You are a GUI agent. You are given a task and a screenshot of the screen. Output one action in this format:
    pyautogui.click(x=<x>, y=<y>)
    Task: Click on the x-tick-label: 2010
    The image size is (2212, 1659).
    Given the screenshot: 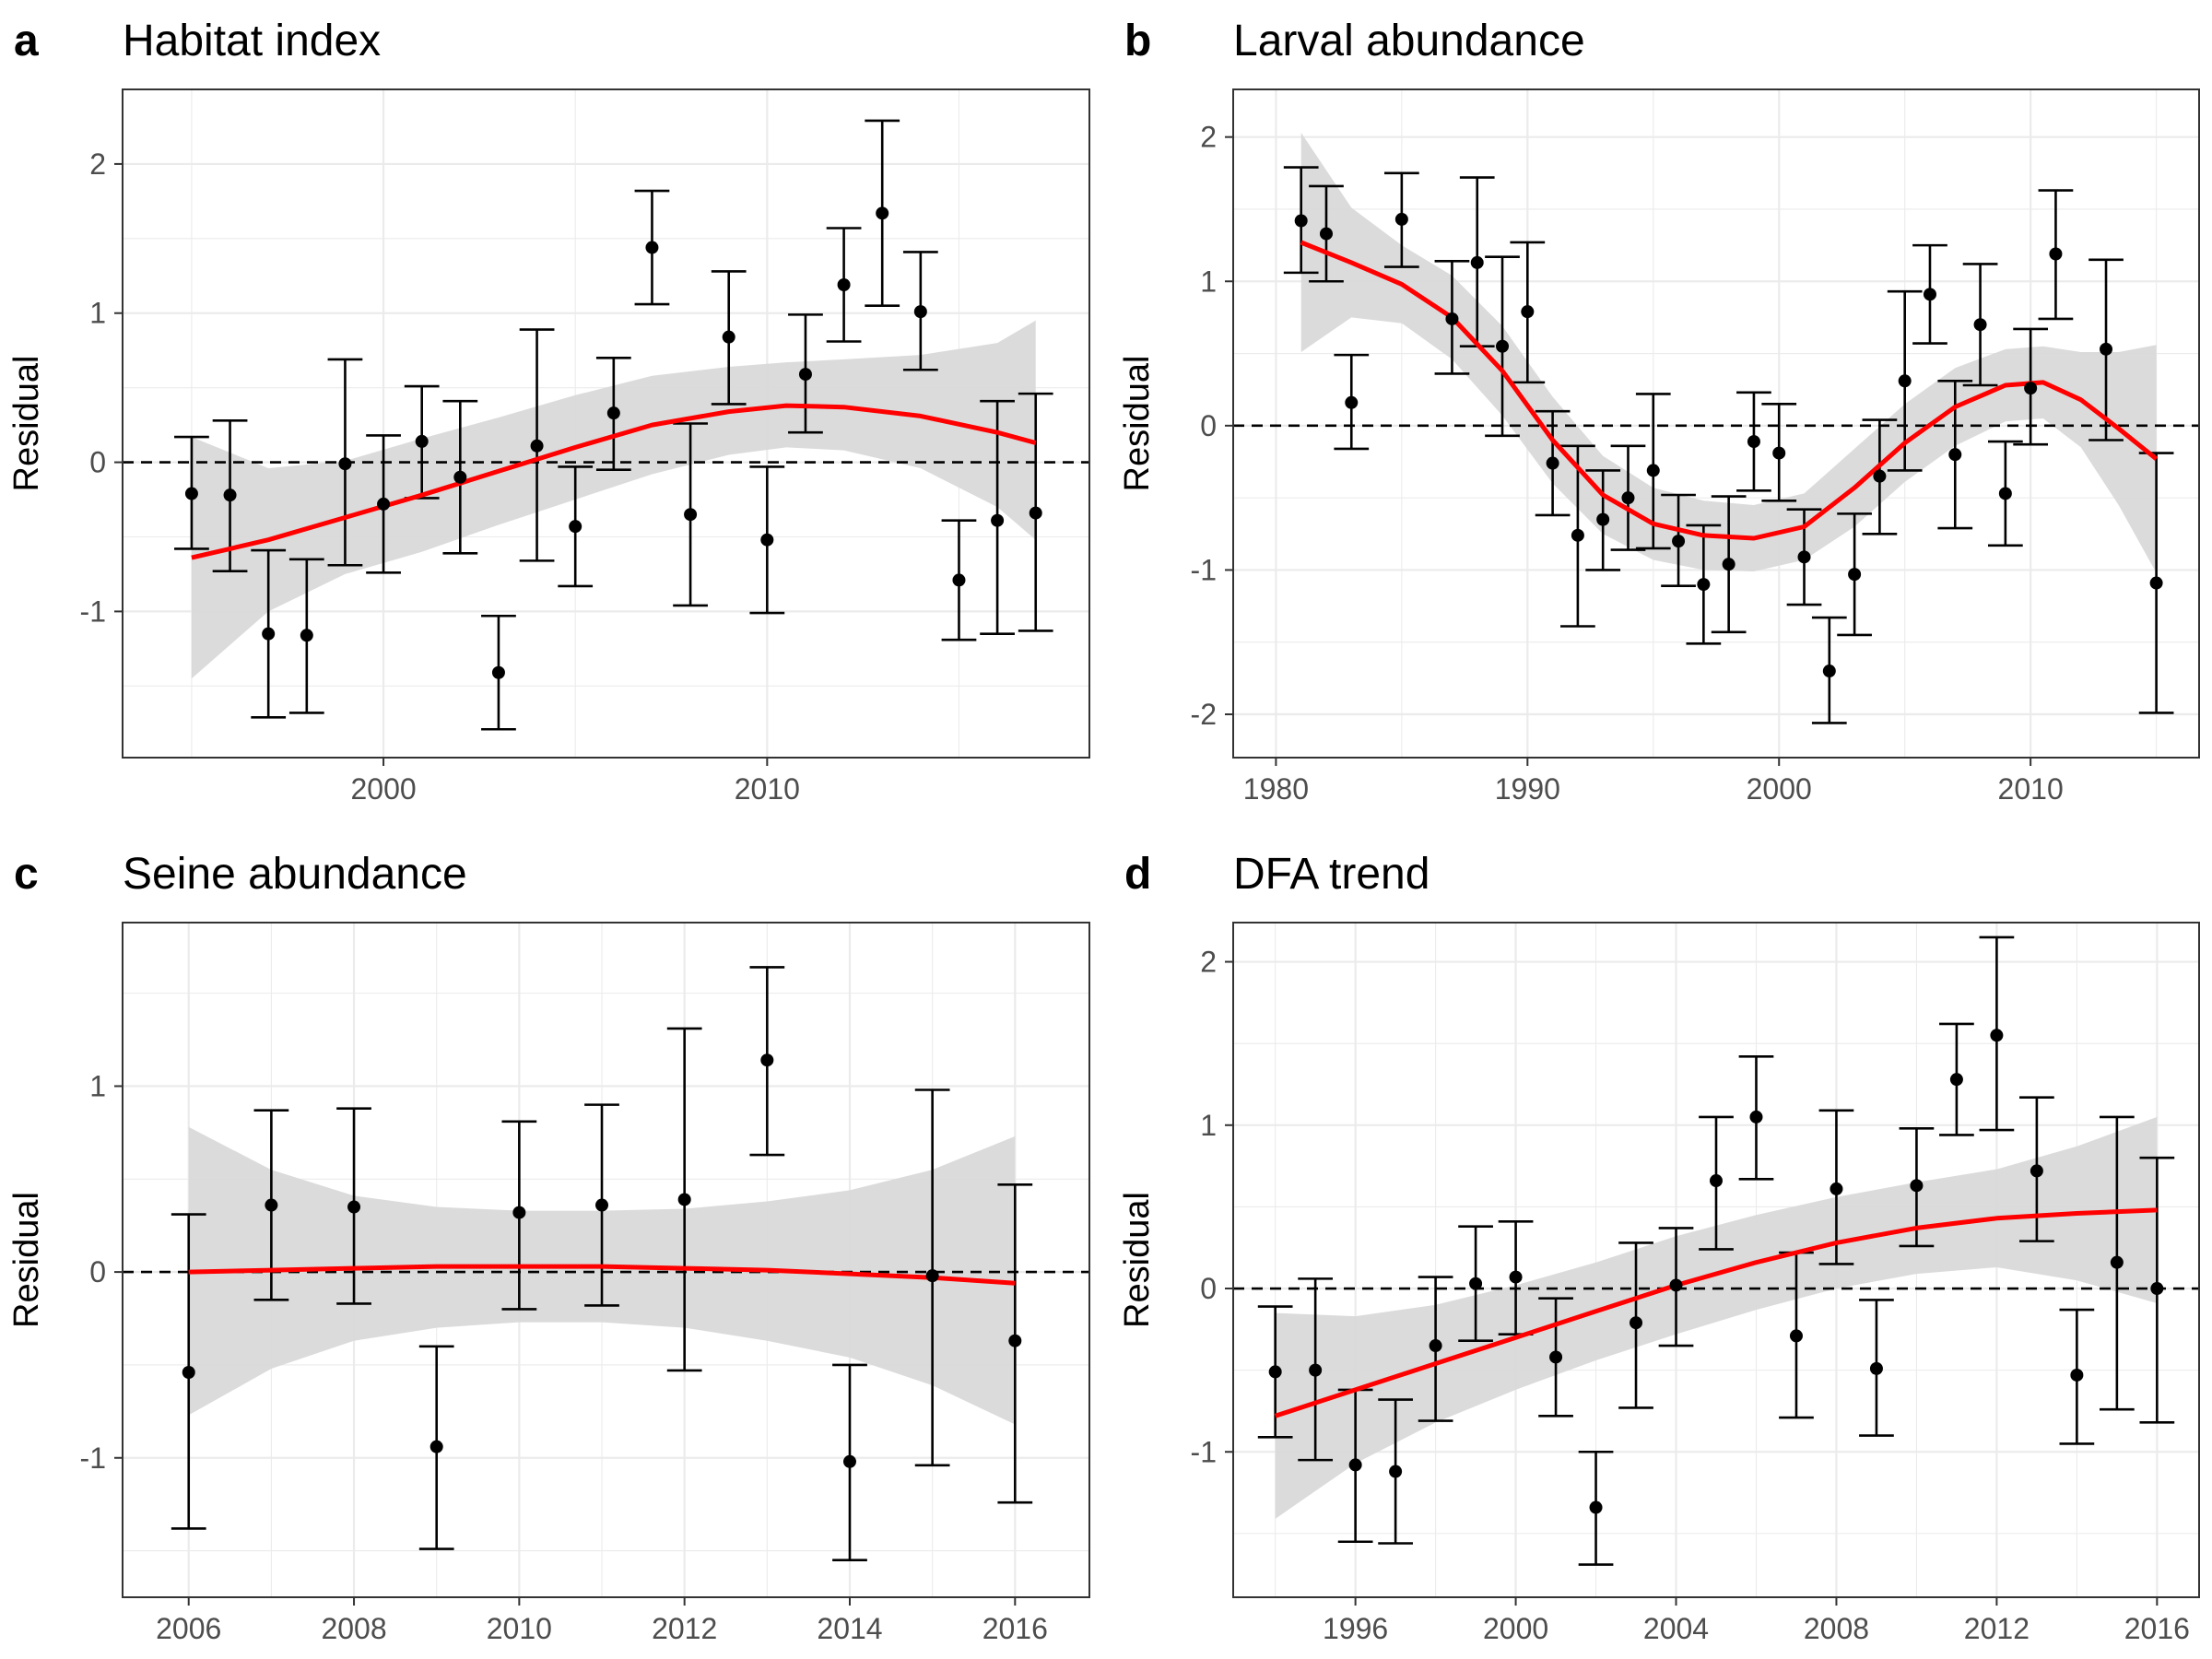 What is the action you would take?
    pyautogui.click(x=767, y=789)
    